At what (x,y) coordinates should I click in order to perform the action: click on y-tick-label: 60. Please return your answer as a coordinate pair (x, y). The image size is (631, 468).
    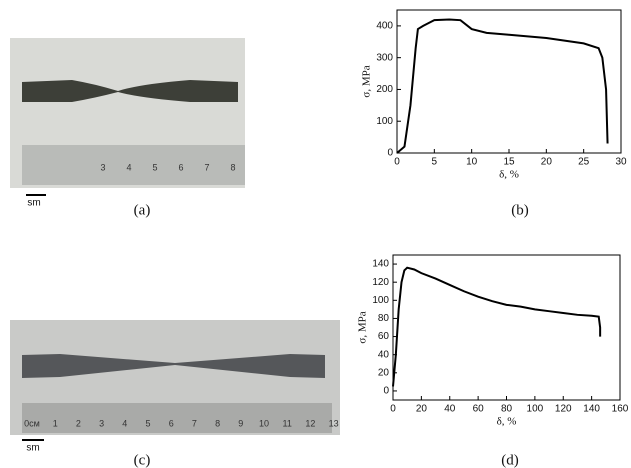
    Looking at the image, I should click on (384, 336).